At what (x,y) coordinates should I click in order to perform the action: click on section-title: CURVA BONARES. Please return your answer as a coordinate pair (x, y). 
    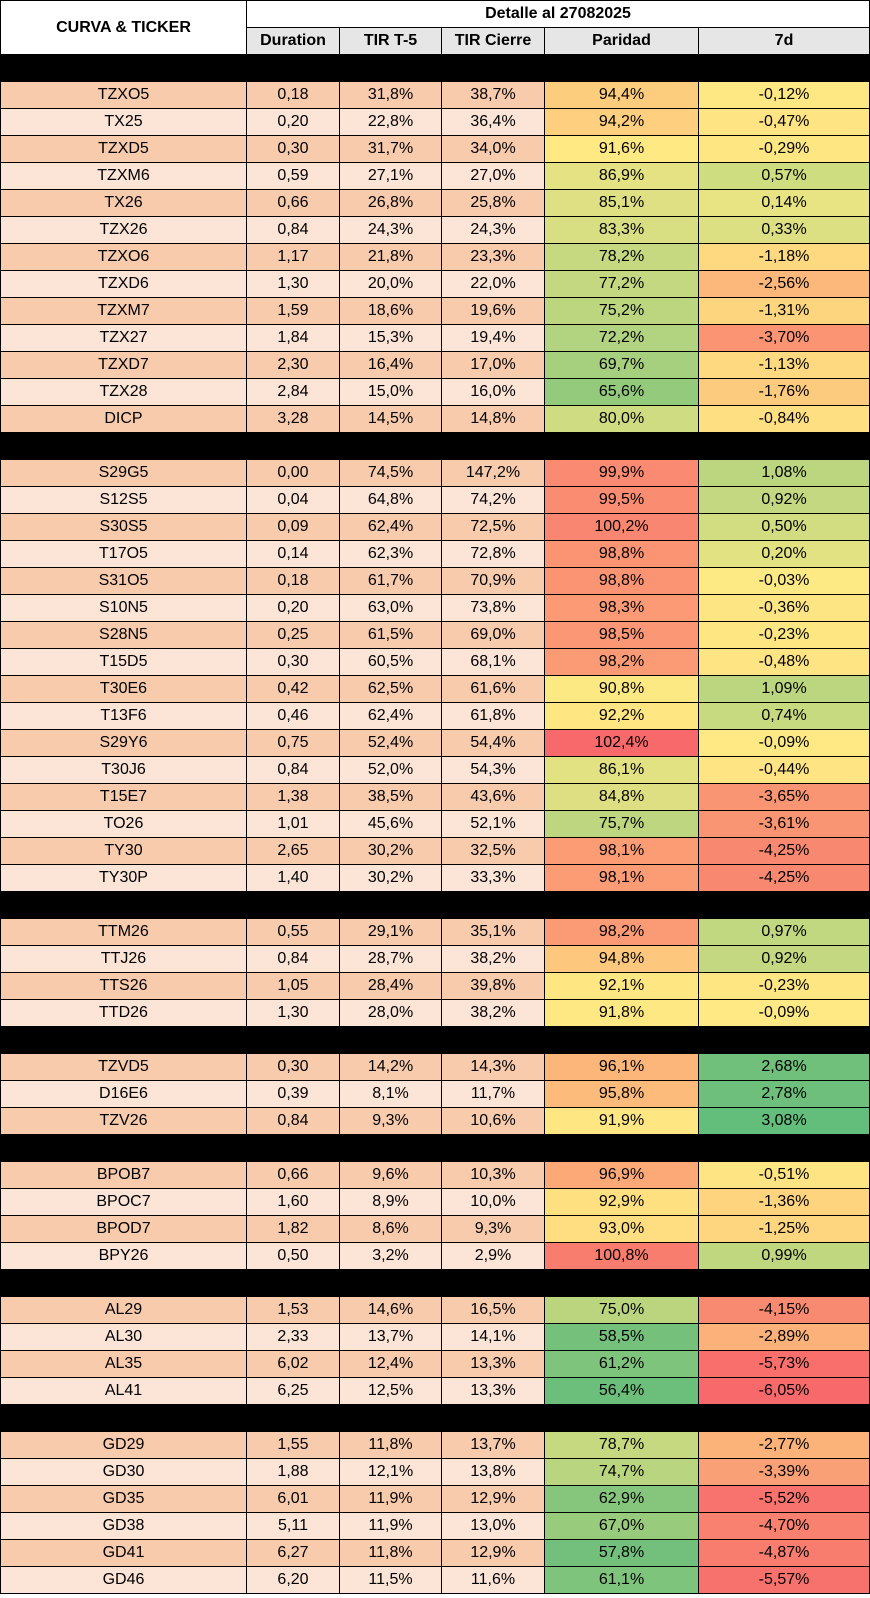
    Looking at the image, I should click on (435, 1282).